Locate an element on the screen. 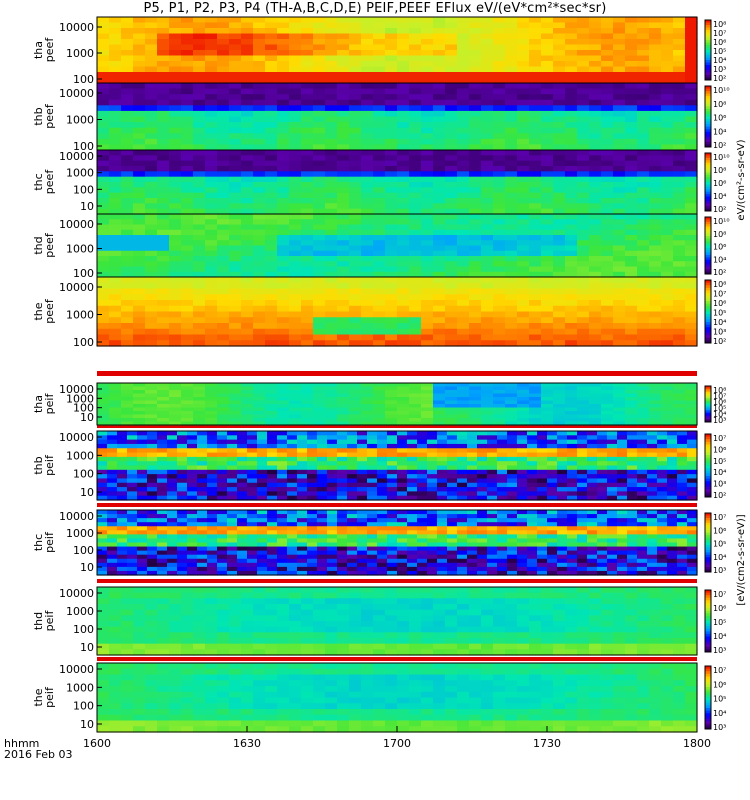 The image size is (750, 800). colorbar-frame is located at coordinates (708, 311).